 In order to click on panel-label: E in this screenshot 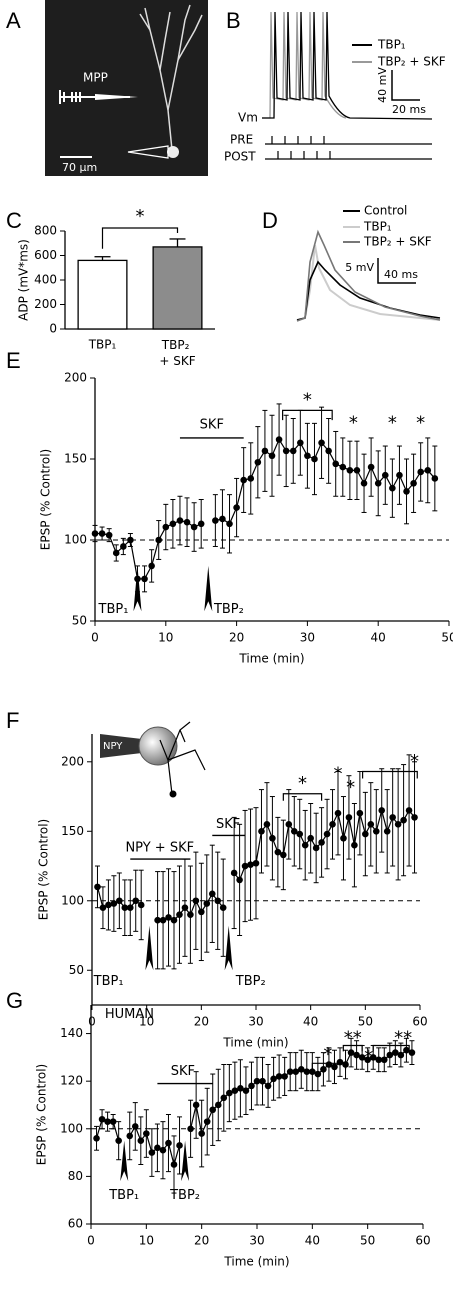, I will do `click(13, 360)`.